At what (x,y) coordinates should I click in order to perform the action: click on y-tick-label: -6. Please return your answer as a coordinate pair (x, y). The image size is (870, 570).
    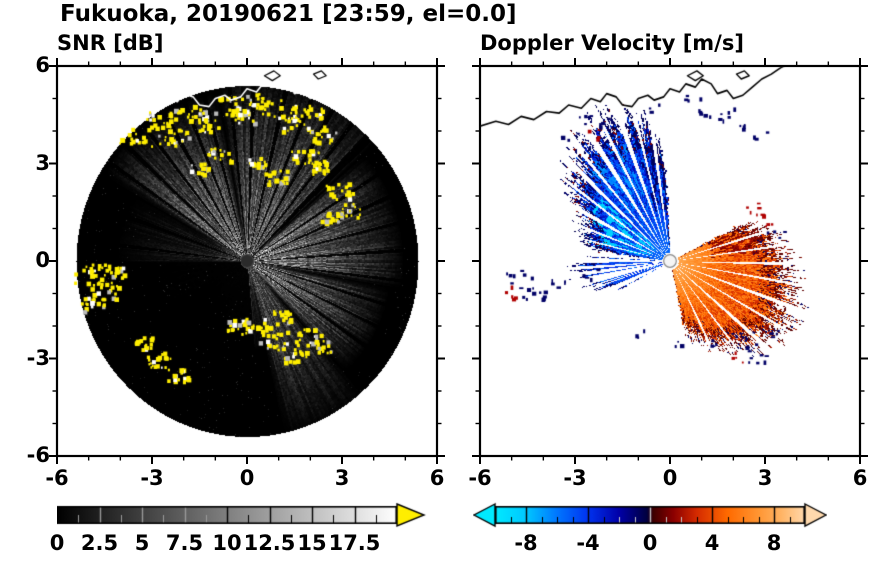
    Looking at the image, I should click on (38, 455).